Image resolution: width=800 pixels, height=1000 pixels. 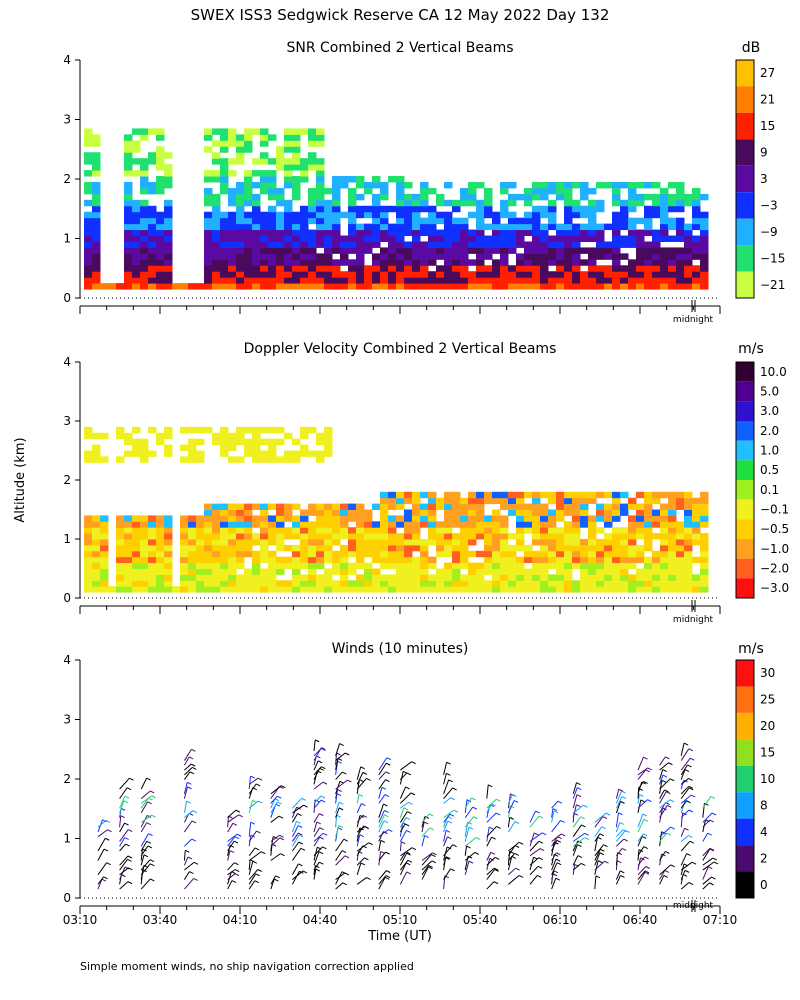 I want to click on colorbar-label: −0.1, so click(x=774, y=510).